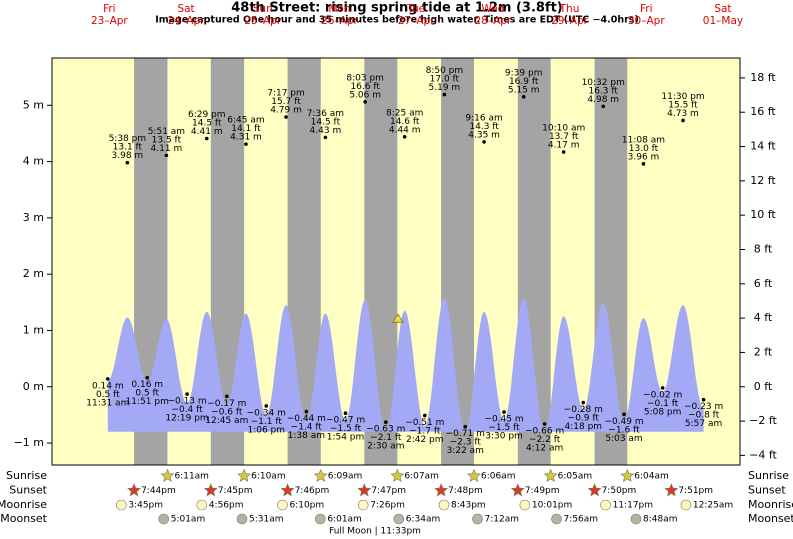 This screenshot has height=539, width=793. Describe the element at coordinates (306, 436) in the screenshot. I see `tide-label: 1:38 am` at that location.